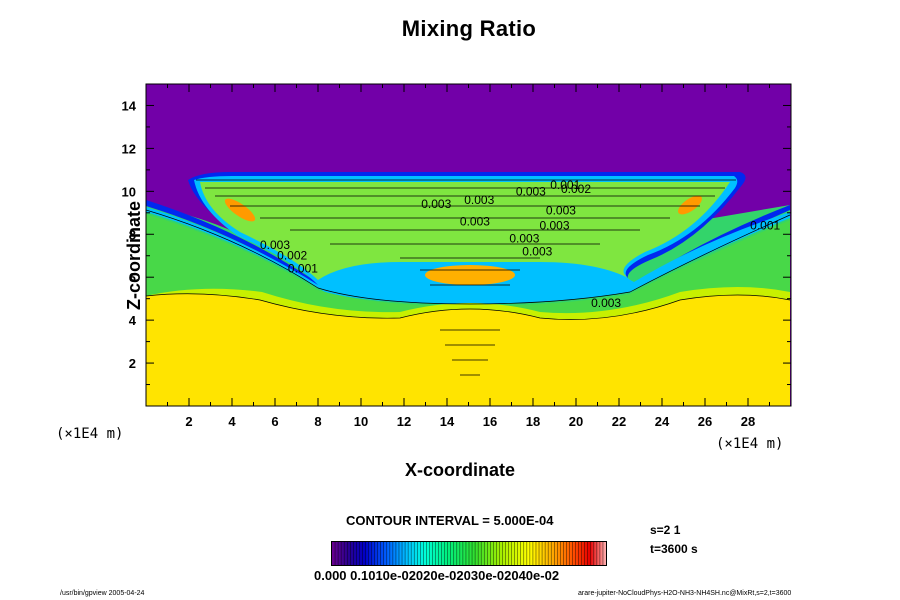 The height and width of the screenshot is (600, 900). Describe the element at coordinates (404, 421) in the screenshot. I see `x-tick-label: 12` at that location.